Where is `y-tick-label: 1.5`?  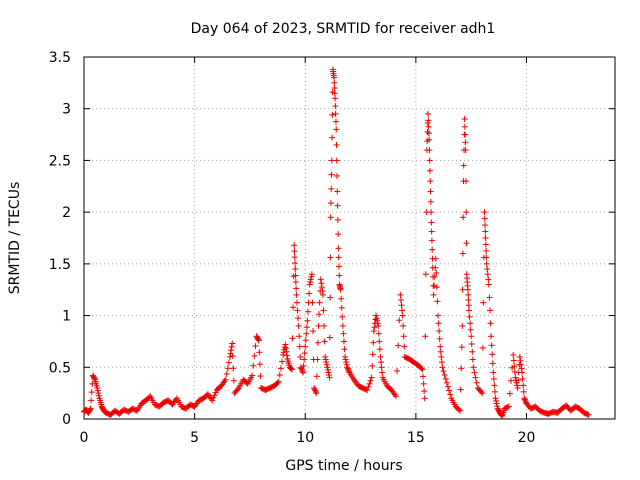
y-tick-label: 1.5 is located at coordinates (60, 265).